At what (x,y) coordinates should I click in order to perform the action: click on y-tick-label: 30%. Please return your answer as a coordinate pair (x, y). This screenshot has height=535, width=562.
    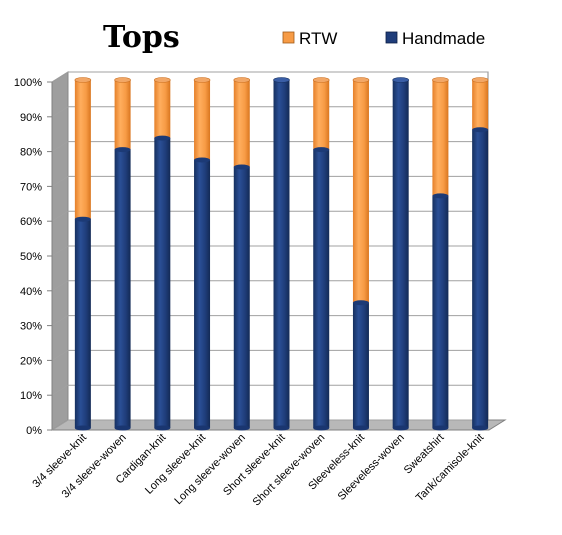
    Looking at the image, I should click on (31, 327).